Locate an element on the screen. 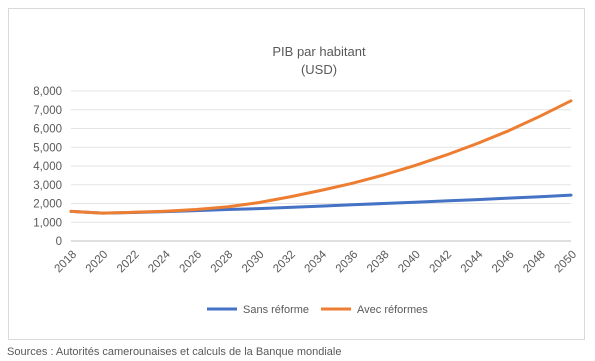  legend-label: Avec réformes is located at coordinates (392, 310).